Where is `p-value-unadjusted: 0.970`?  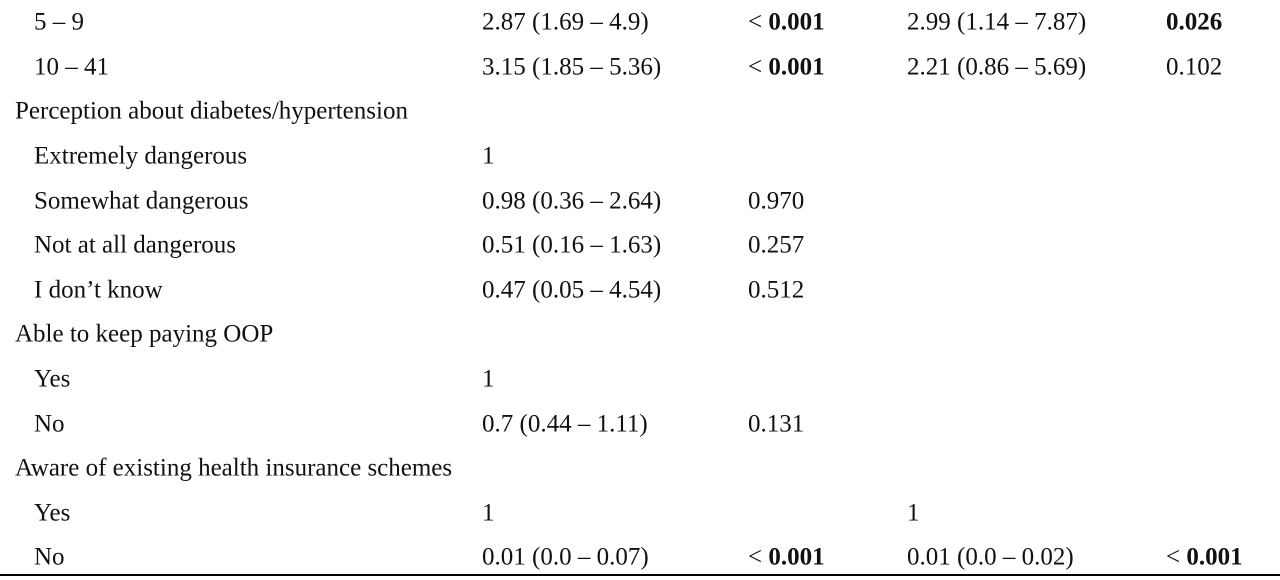 p-value-unadjusted: 0.970 is located at coordinates (776, 201).